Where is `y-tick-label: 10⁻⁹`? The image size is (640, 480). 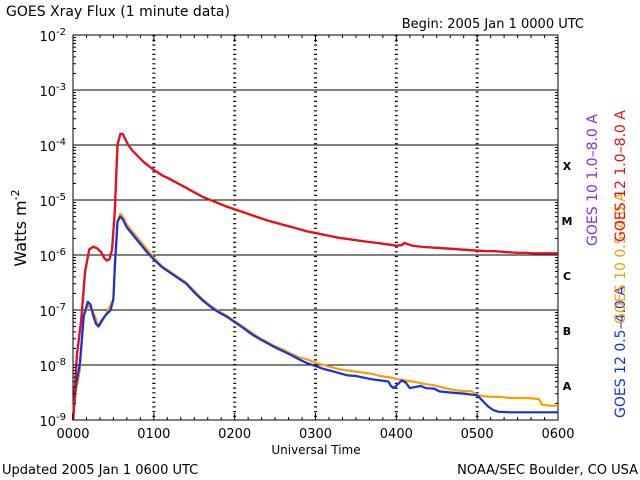 y-tick-label: 10⁻⁹ is located at coordinates (52, 421).